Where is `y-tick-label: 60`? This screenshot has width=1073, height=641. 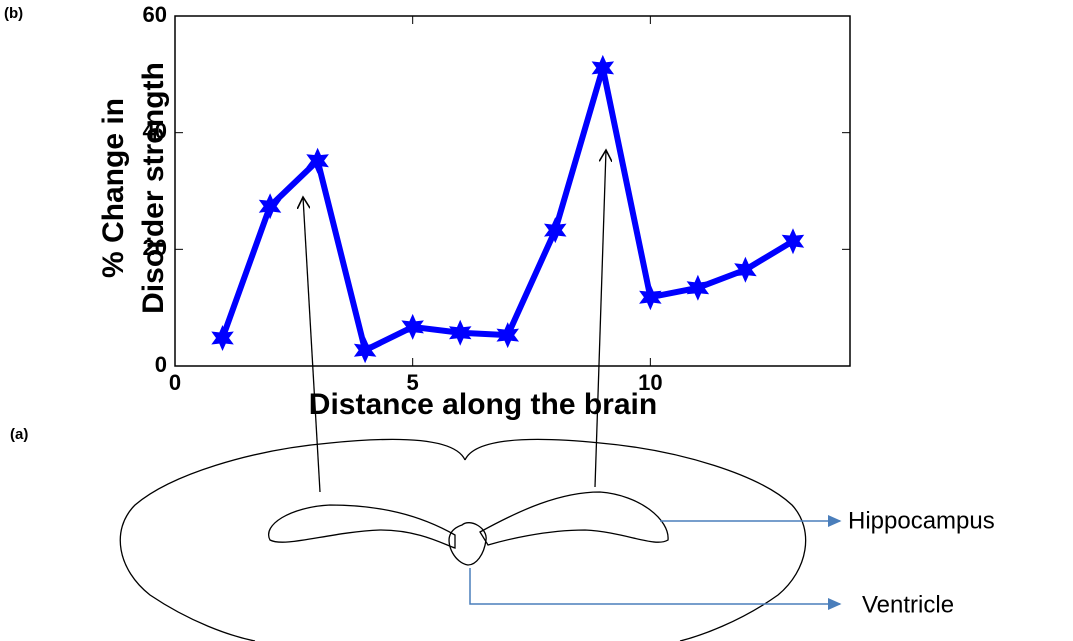
y-tick-label: 60 is located at coordinates (155, 14).